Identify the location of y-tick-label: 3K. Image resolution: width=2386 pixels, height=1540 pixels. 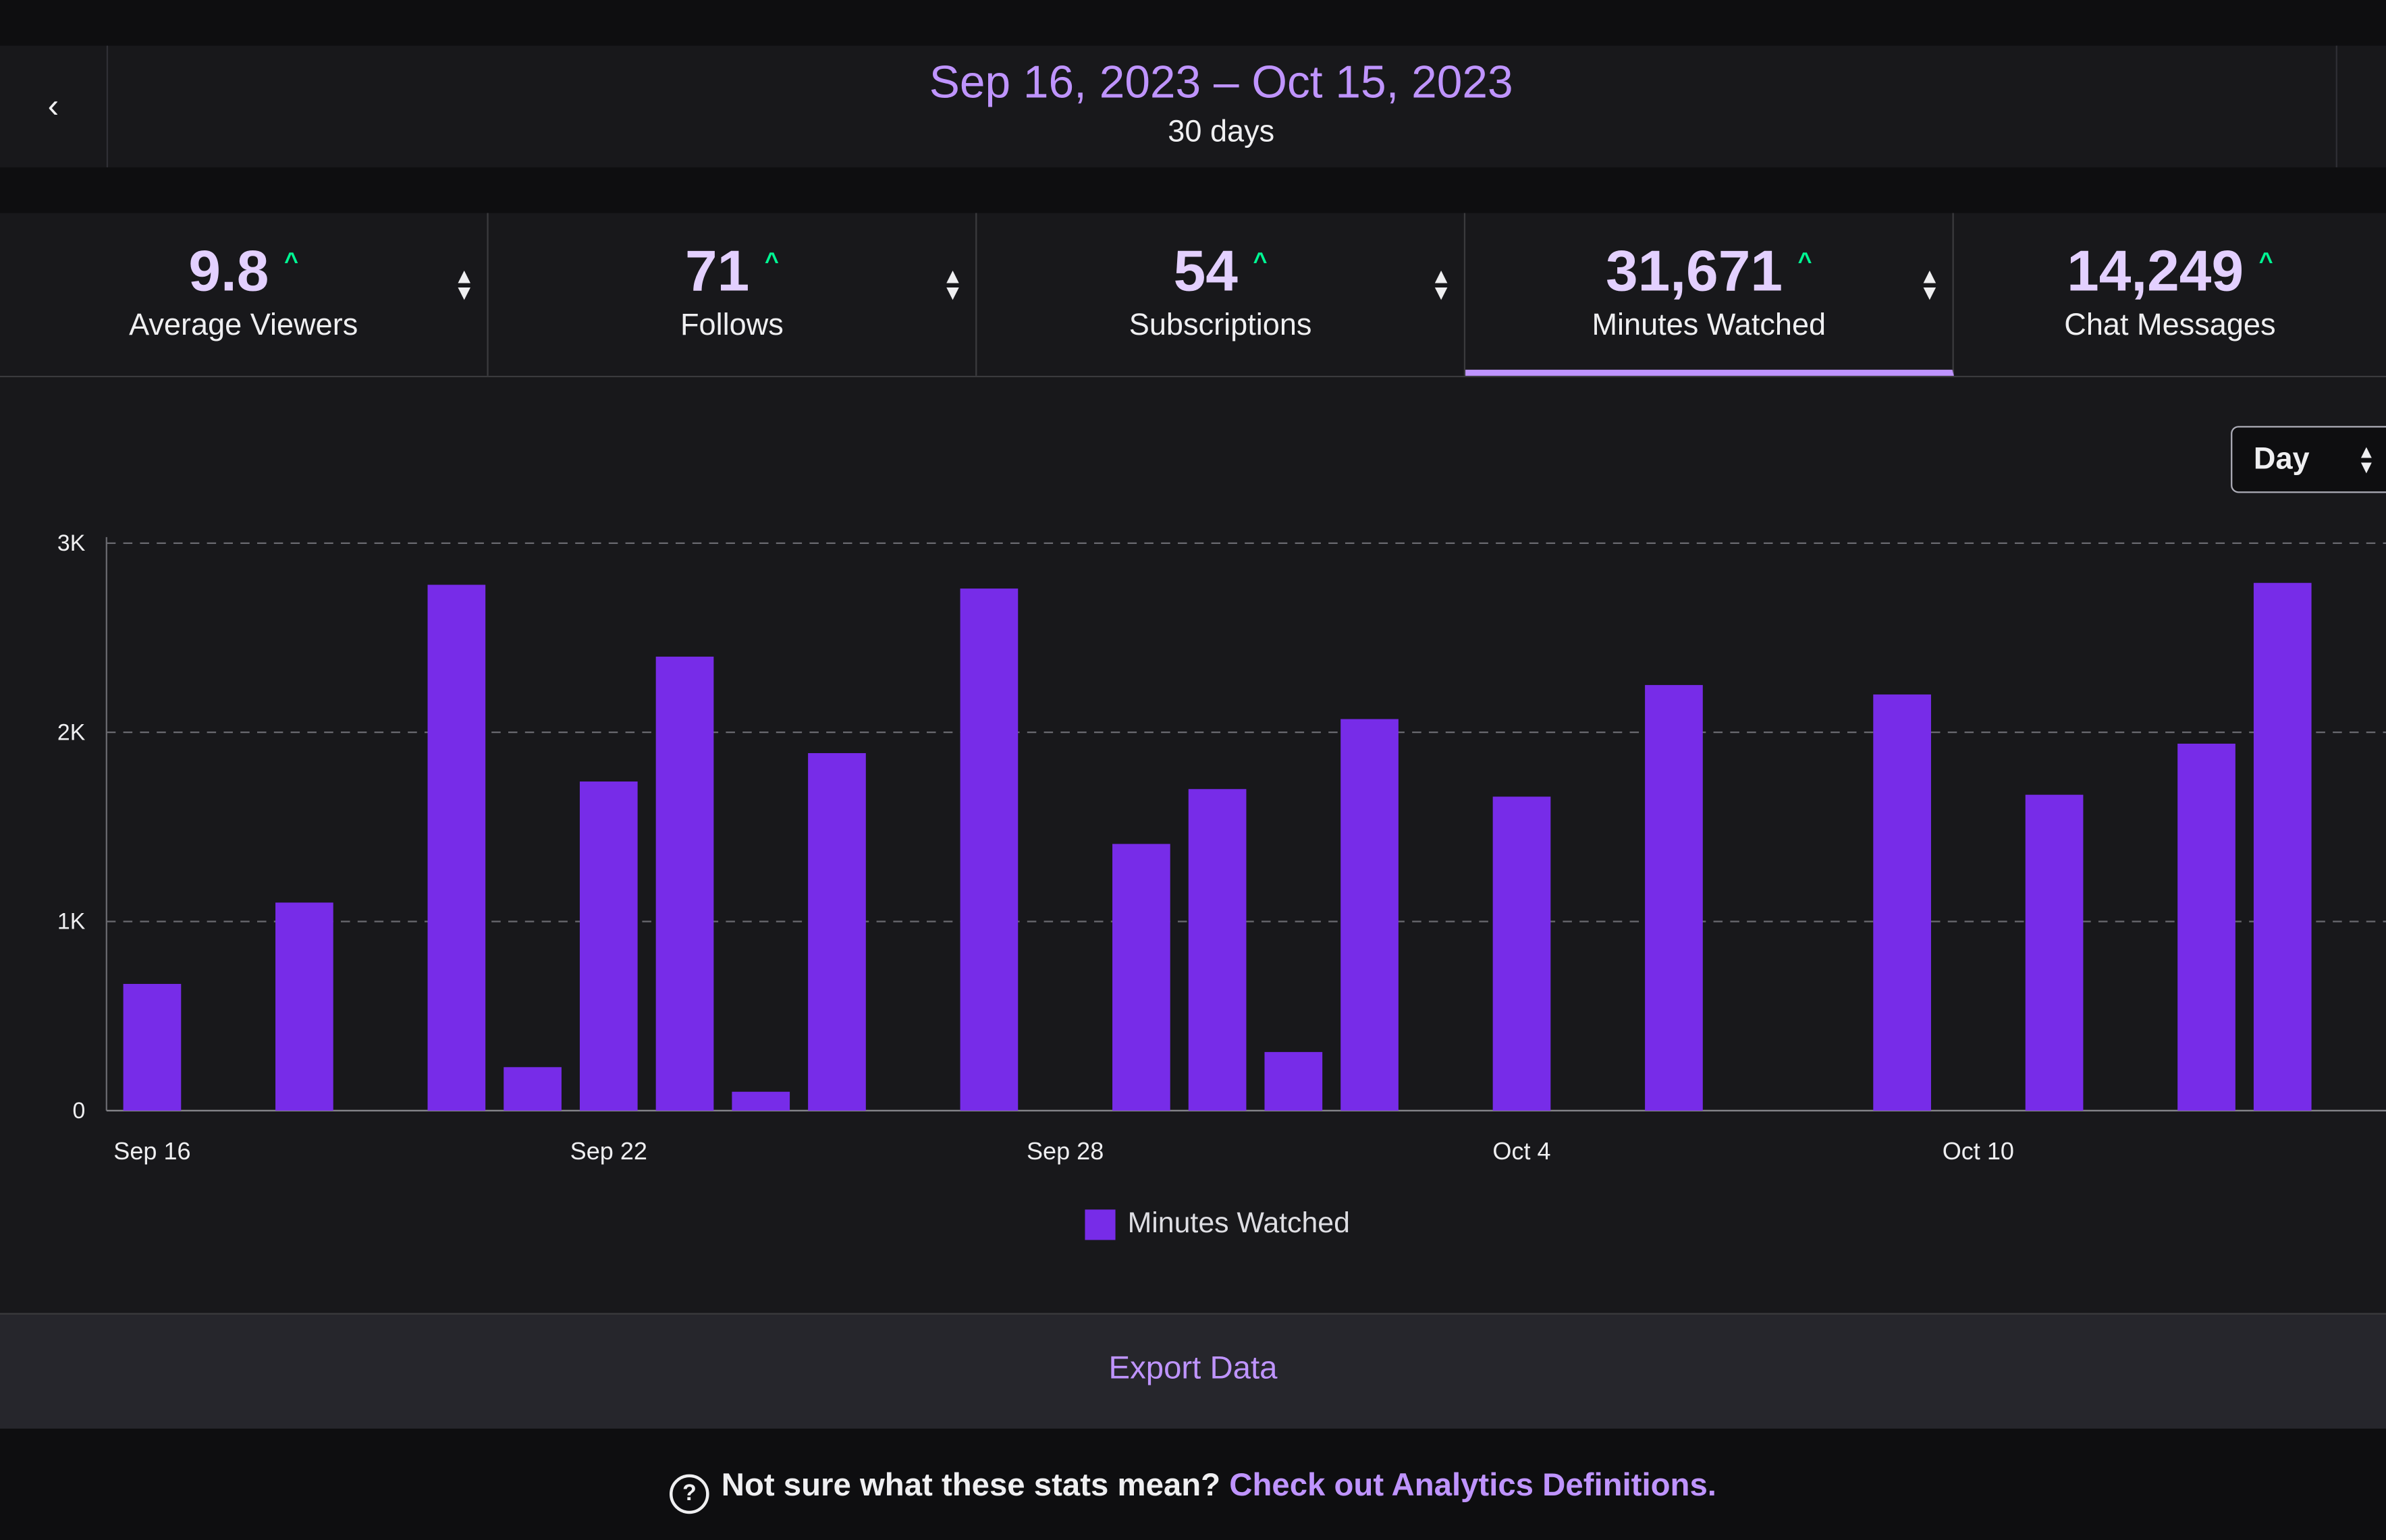
(71, 543).